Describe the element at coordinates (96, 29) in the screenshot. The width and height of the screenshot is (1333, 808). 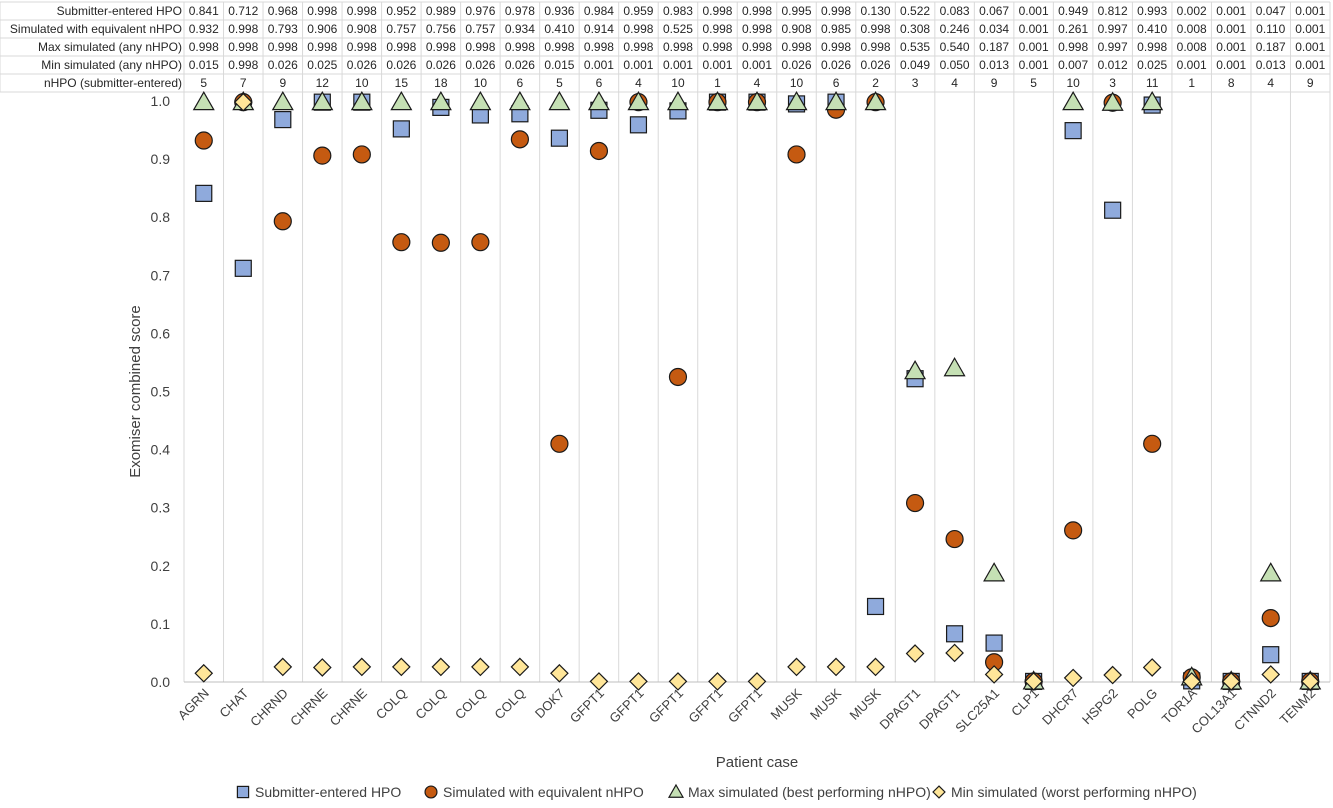
I see `table-row-header: Simulated with equivalent nHPO` at that location.